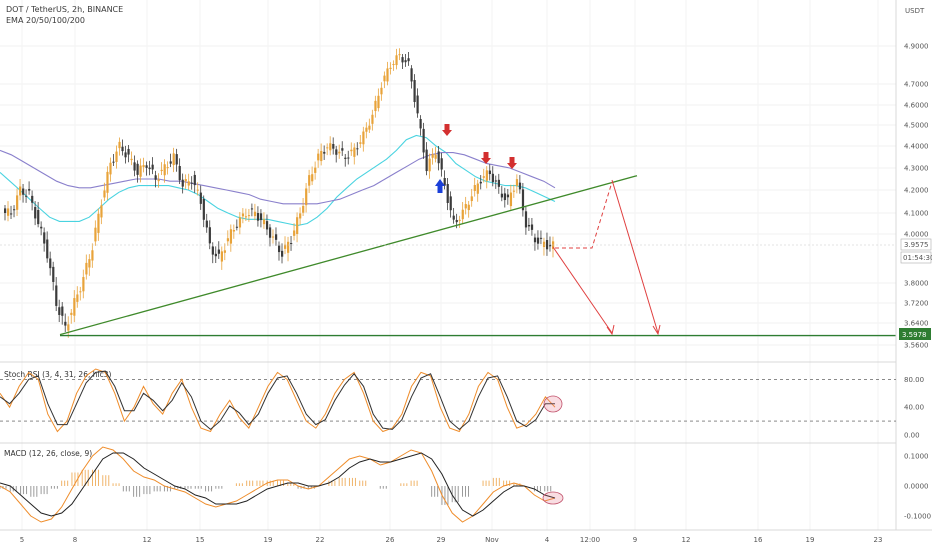  What do you see at coordinates (758, 540) in the screenshot?
I see `time-tick-label: 16` at bounding box center [758, 540].